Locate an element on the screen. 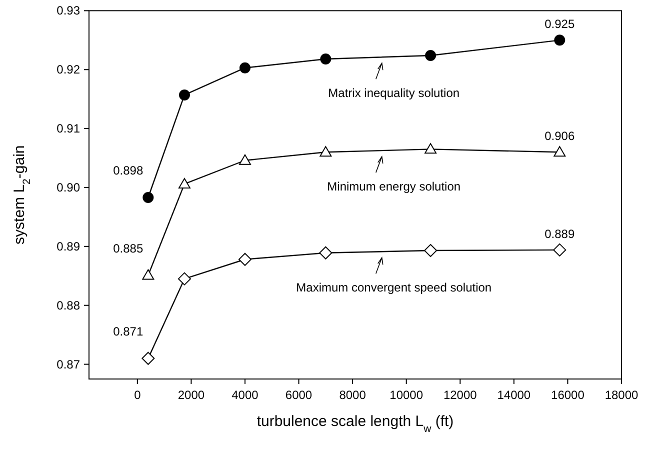 This screenshot has height=451, width=669. data-label: 0.925 is located at coordinates (559, 24).